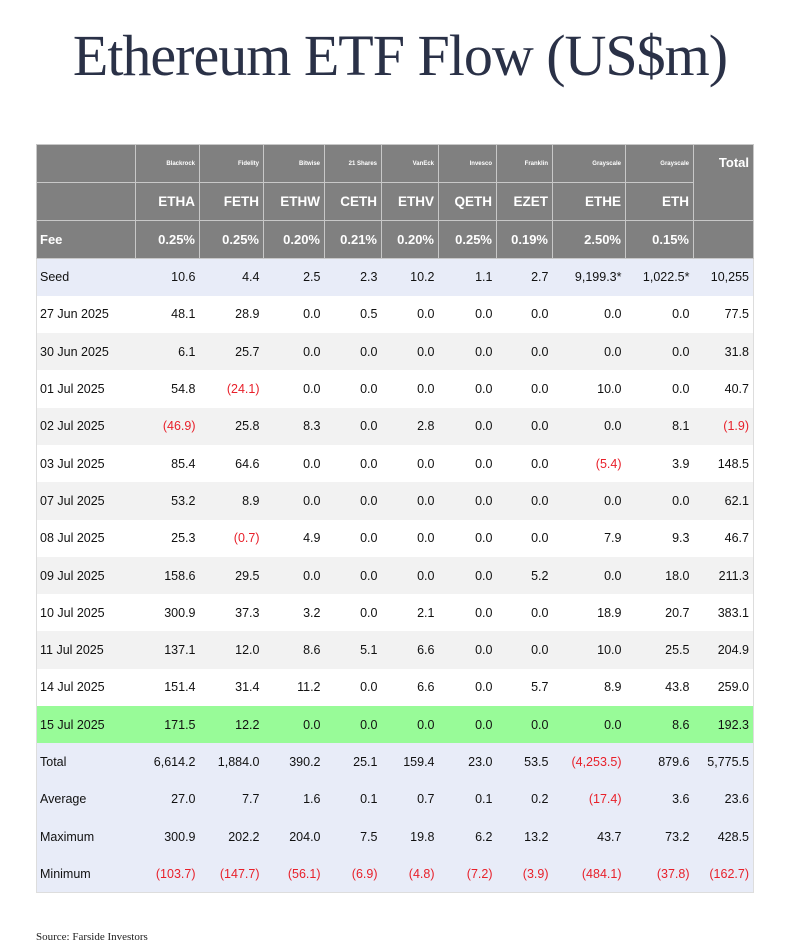 The height and width of the screenshot is (948, 800). Describe the element at coordinates (733, 724) in the screenshot. I see `flow-cell: 192.3` at that location.